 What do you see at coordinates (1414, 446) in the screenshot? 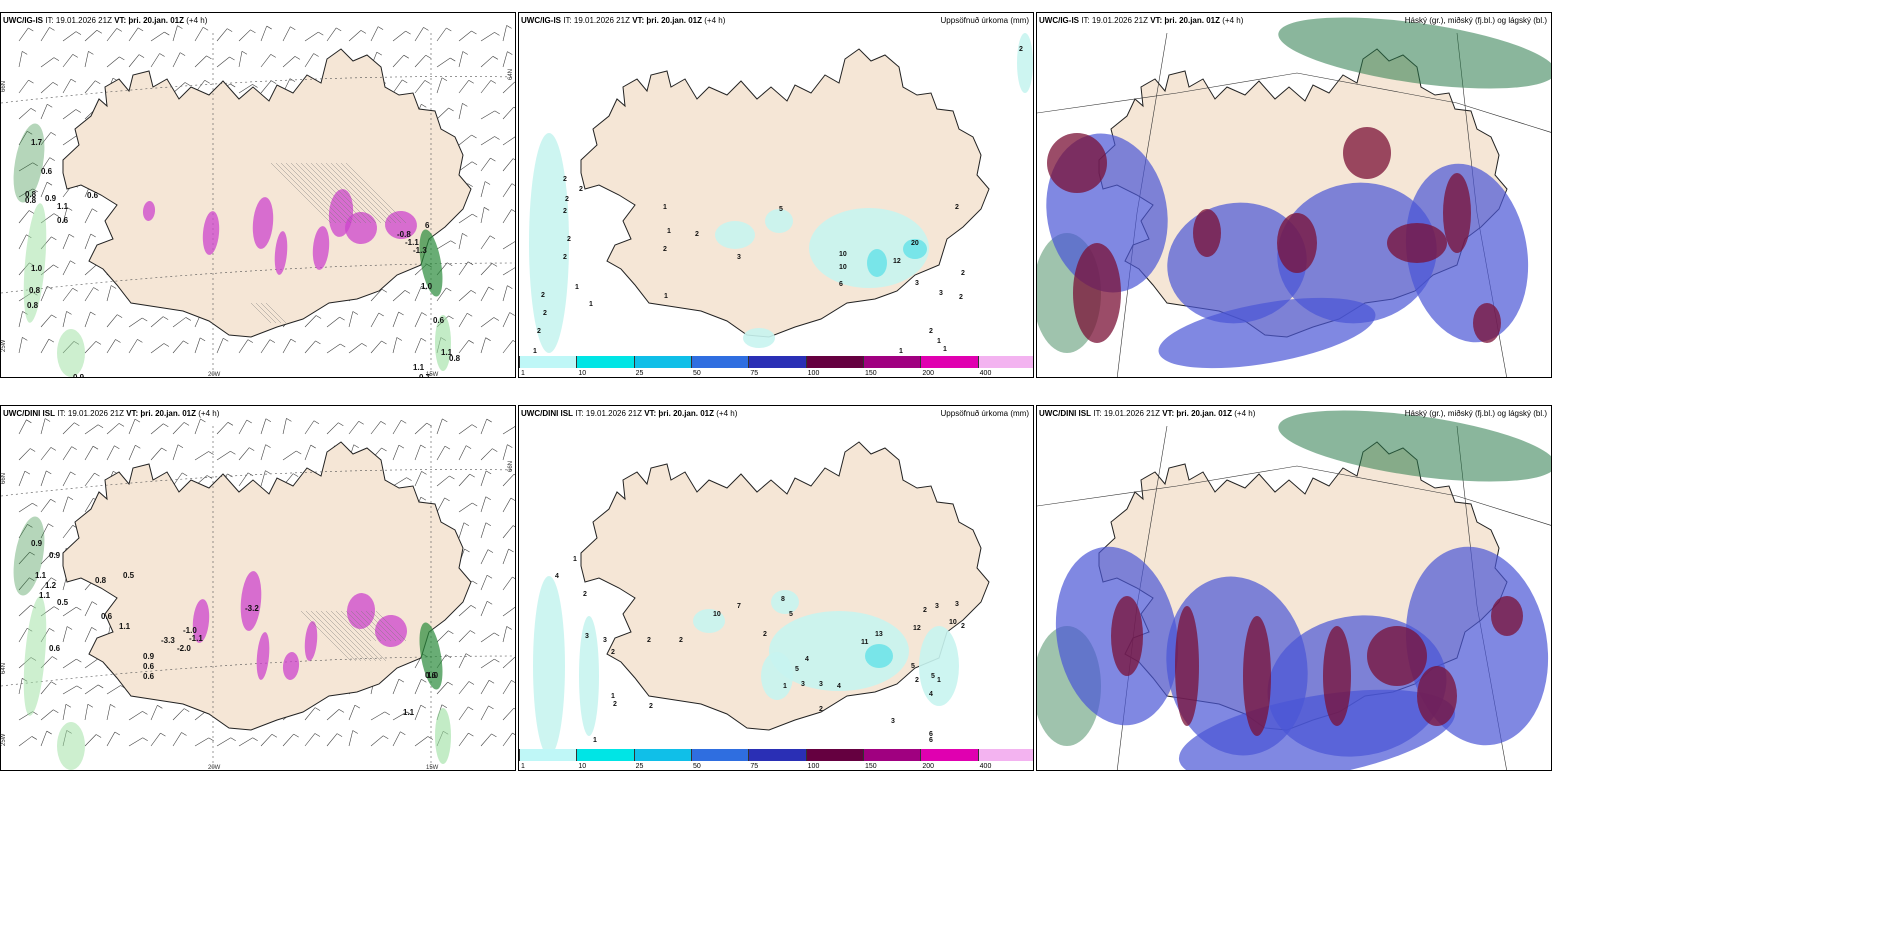
I see `high-cloud` at bounding box center [1414, 446].